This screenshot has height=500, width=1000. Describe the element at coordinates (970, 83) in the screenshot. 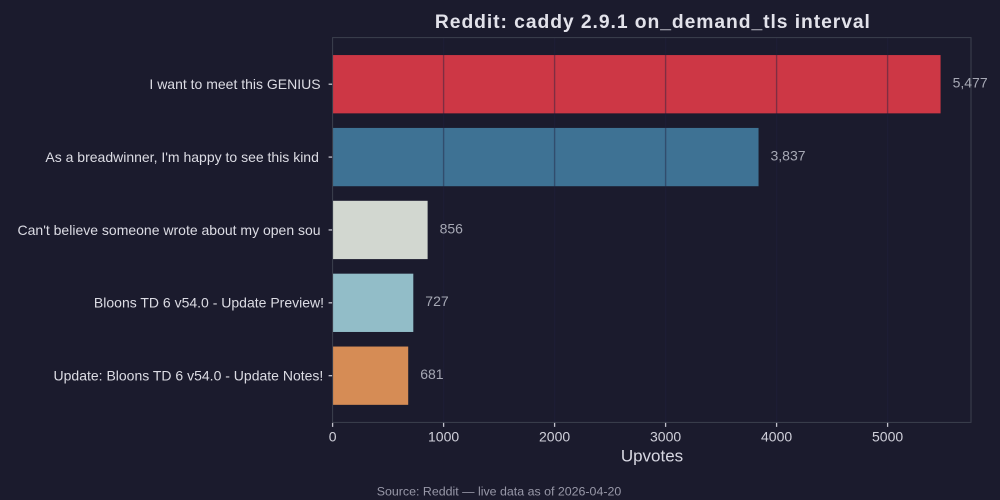

I see `svg-text: 5,477` at that location.